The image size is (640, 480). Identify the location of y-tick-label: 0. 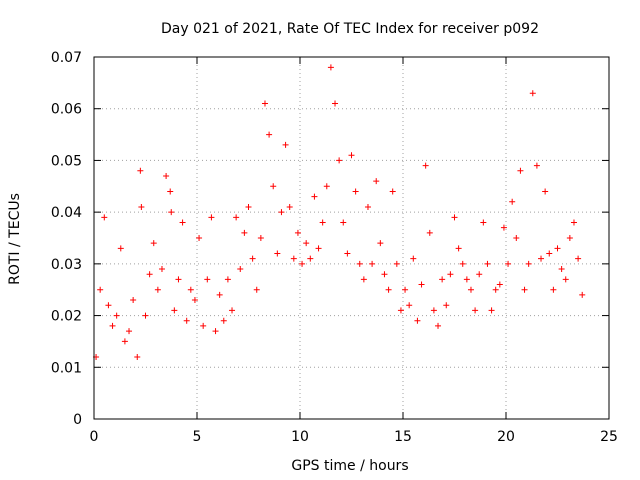
(77, 420).